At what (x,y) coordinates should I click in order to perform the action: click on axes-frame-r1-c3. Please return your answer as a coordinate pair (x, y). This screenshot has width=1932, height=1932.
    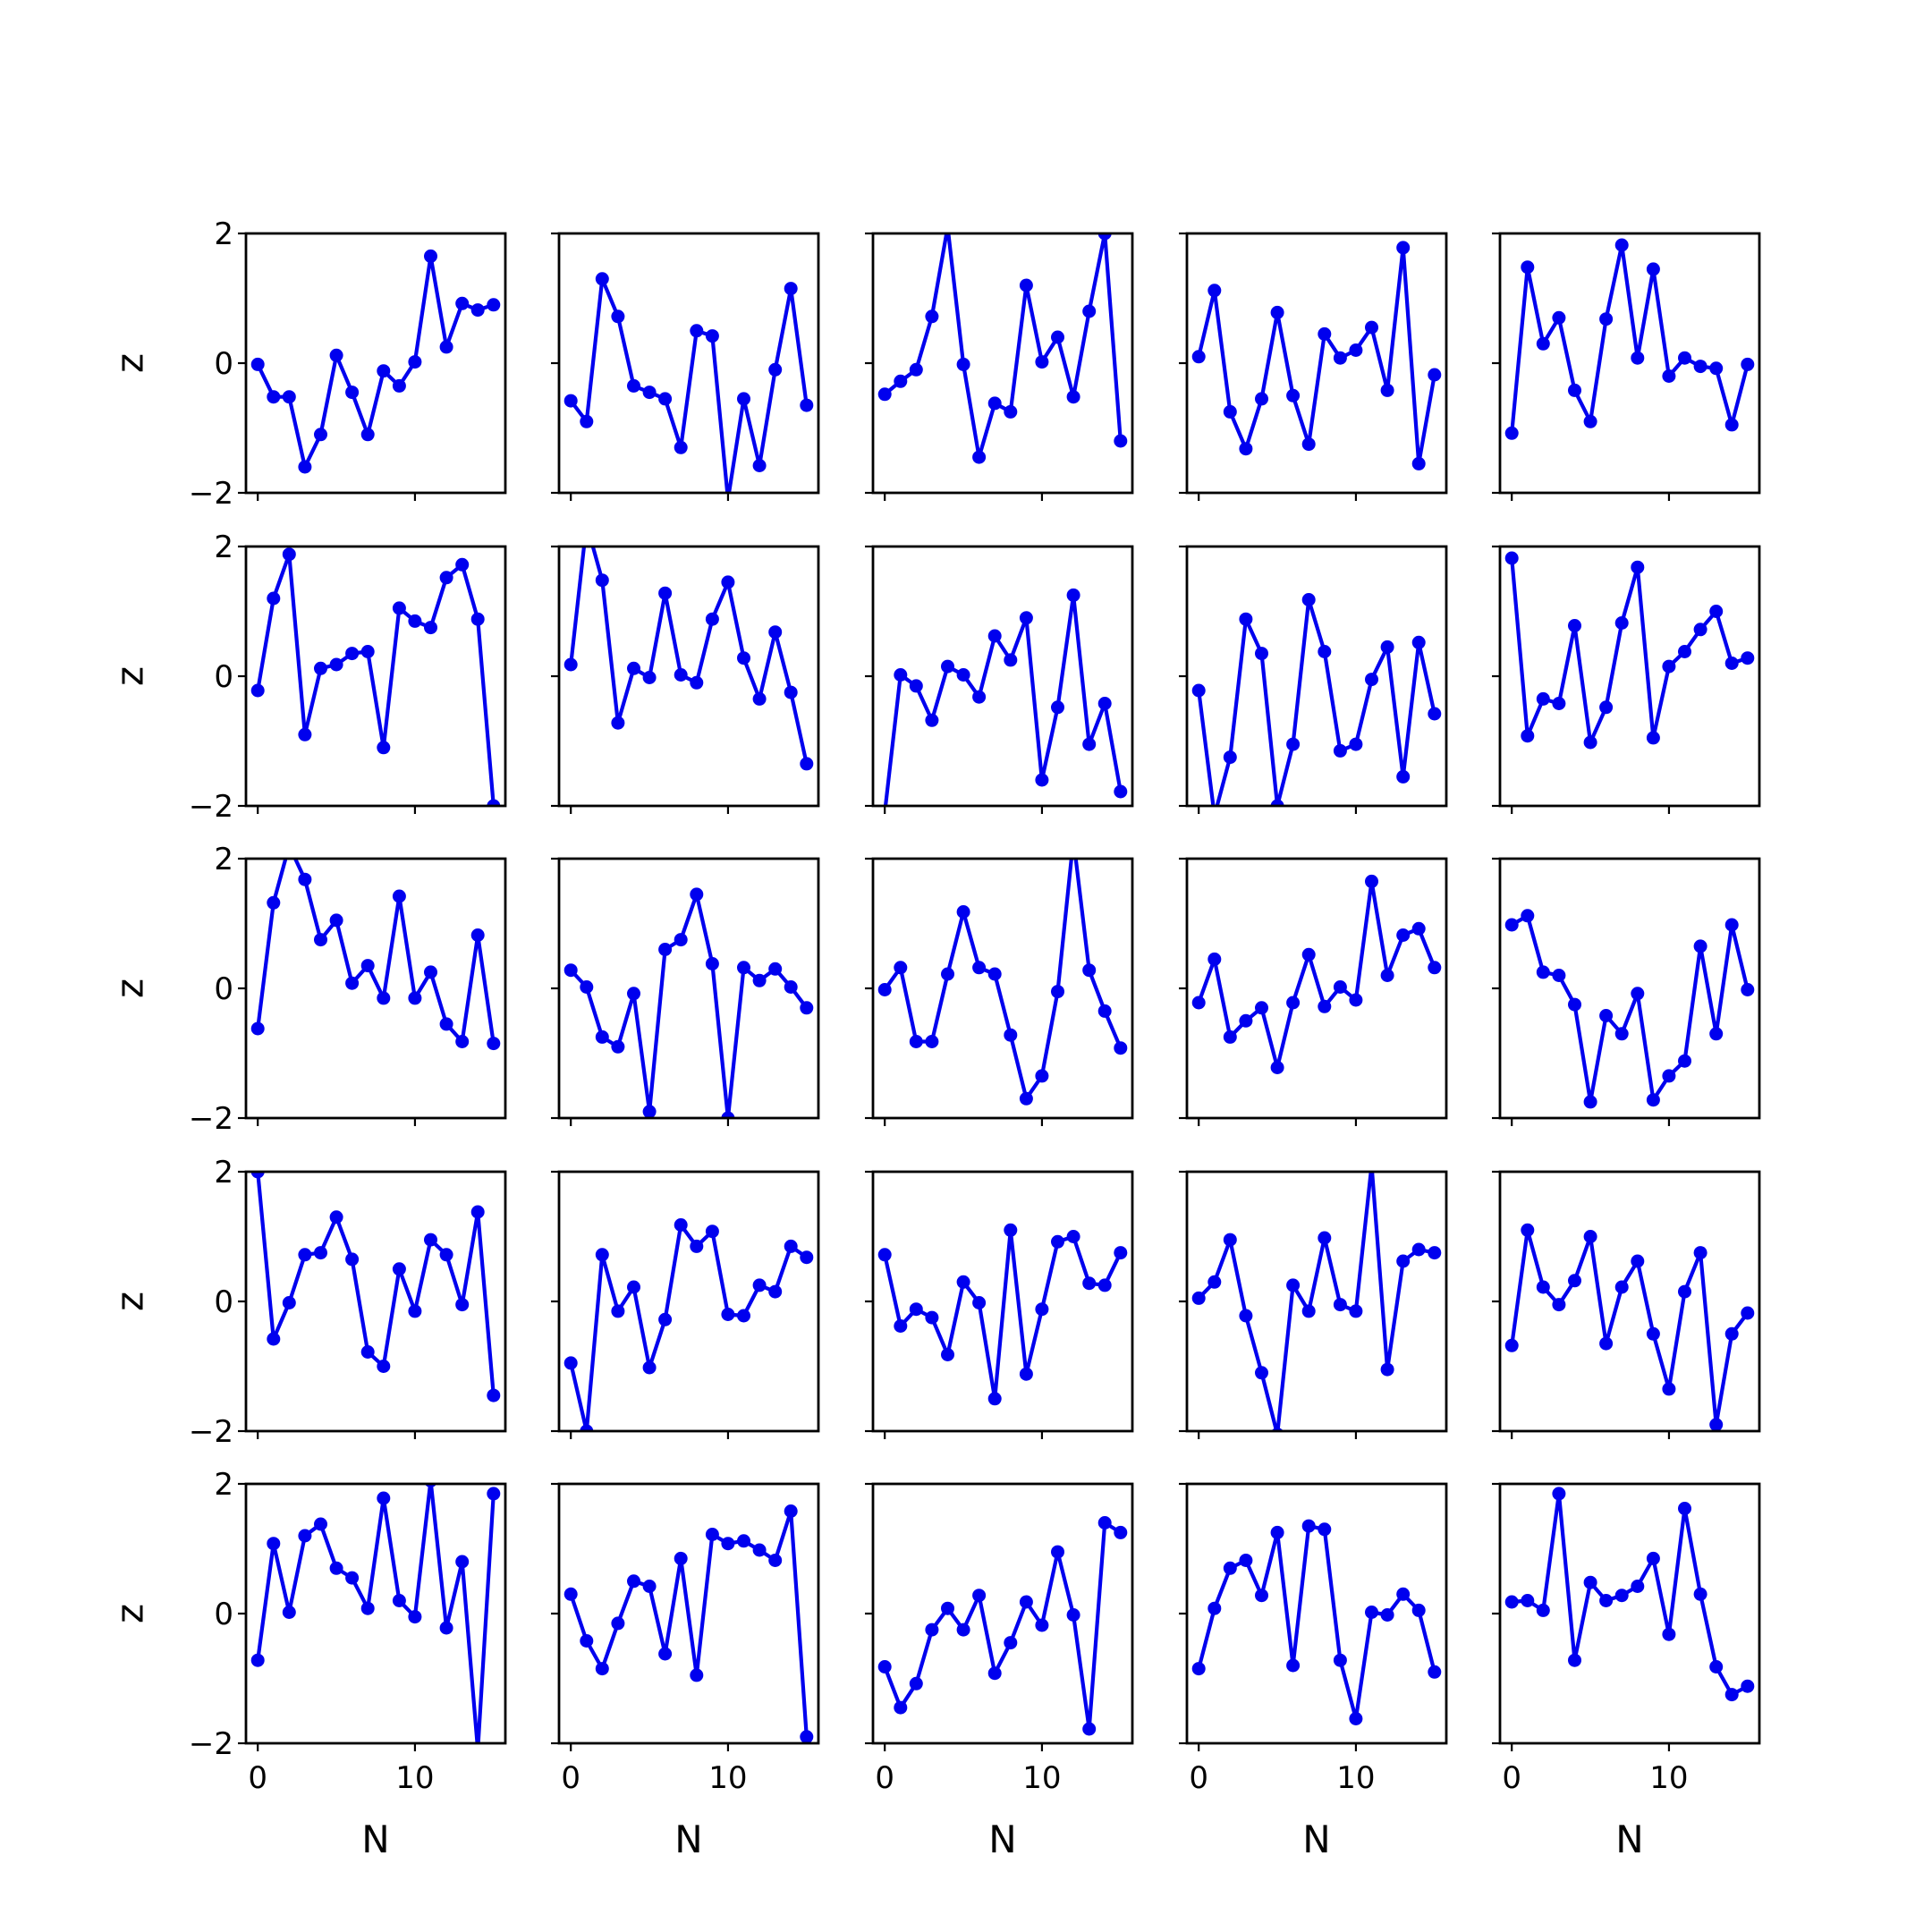
    Looking at the image, I should click on (1002, 363).